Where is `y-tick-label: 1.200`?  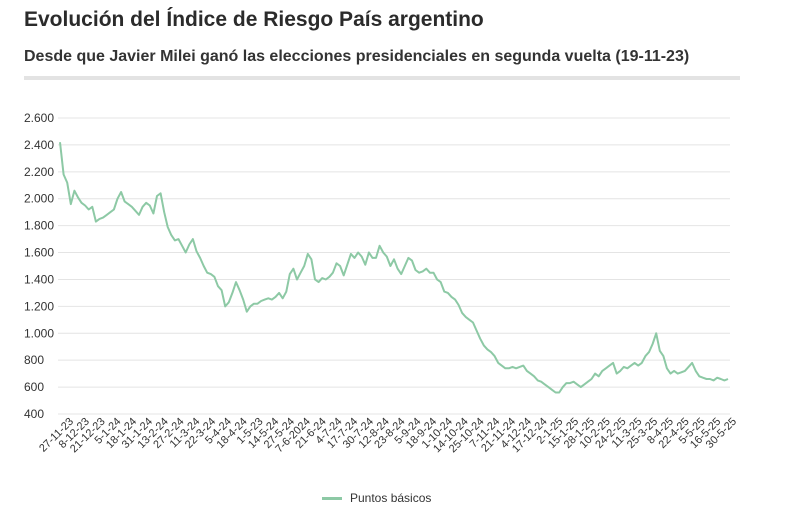
y-tick-label: 1.200 is located at coordinates (39, 306).